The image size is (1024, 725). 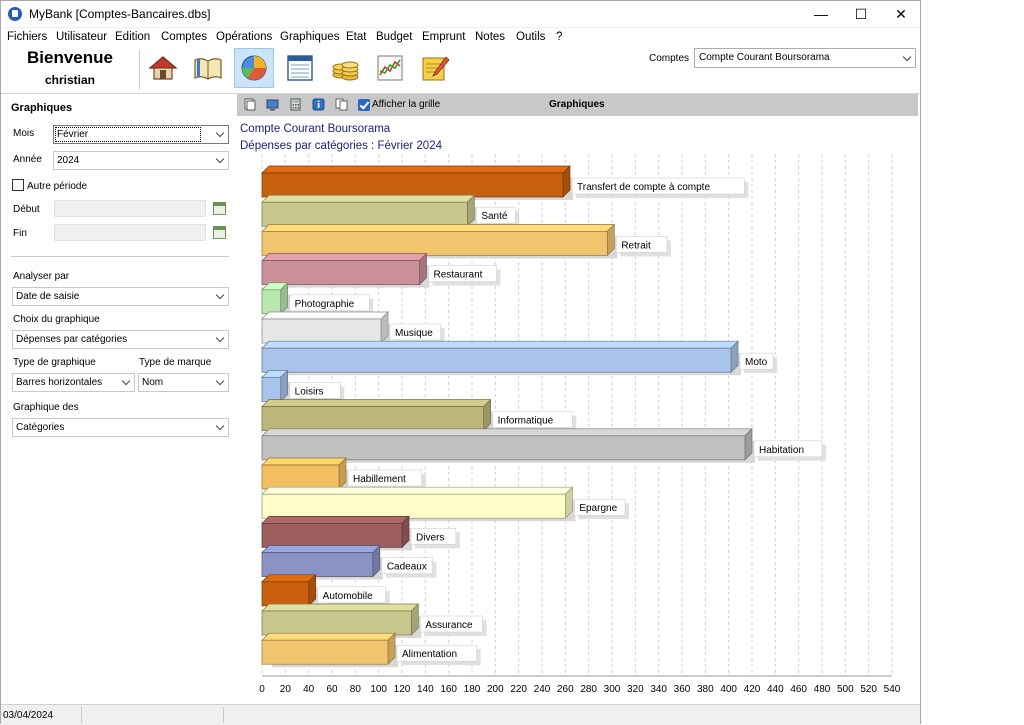 I want to click on x-tick-label: 440, so click(x=775, y=689).